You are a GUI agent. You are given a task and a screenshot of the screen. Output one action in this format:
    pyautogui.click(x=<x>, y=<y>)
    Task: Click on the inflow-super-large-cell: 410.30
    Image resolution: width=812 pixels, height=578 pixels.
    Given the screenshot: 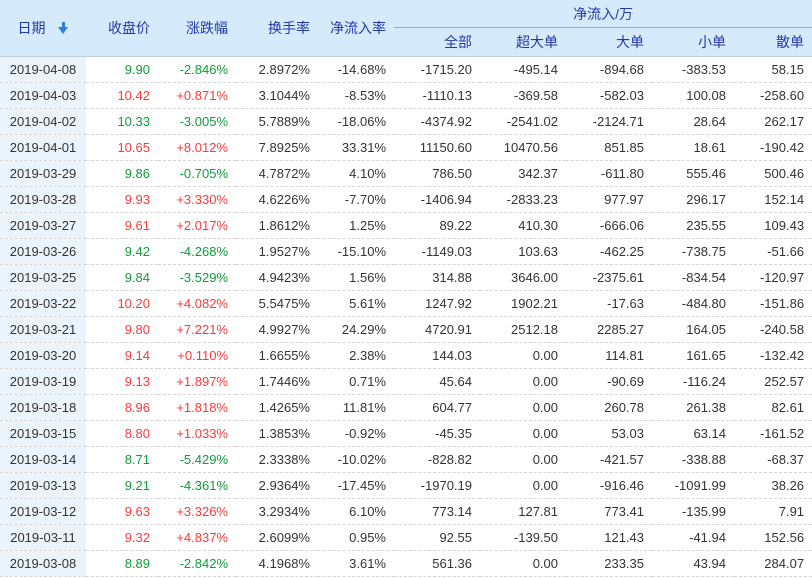 What is the action you would take?
    pyautogui.click(x=523, y=225)
    